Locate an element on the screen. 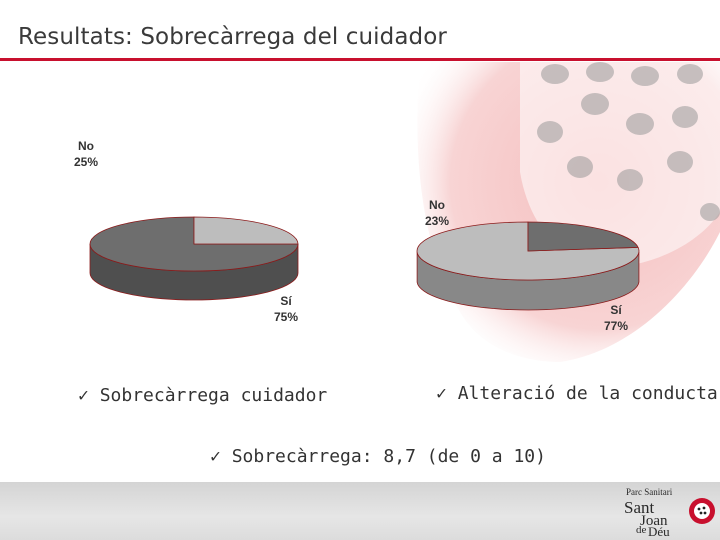 The image size is (720, 540). pie2-label-no-pct: 23% is located at coordinates (437, 221).